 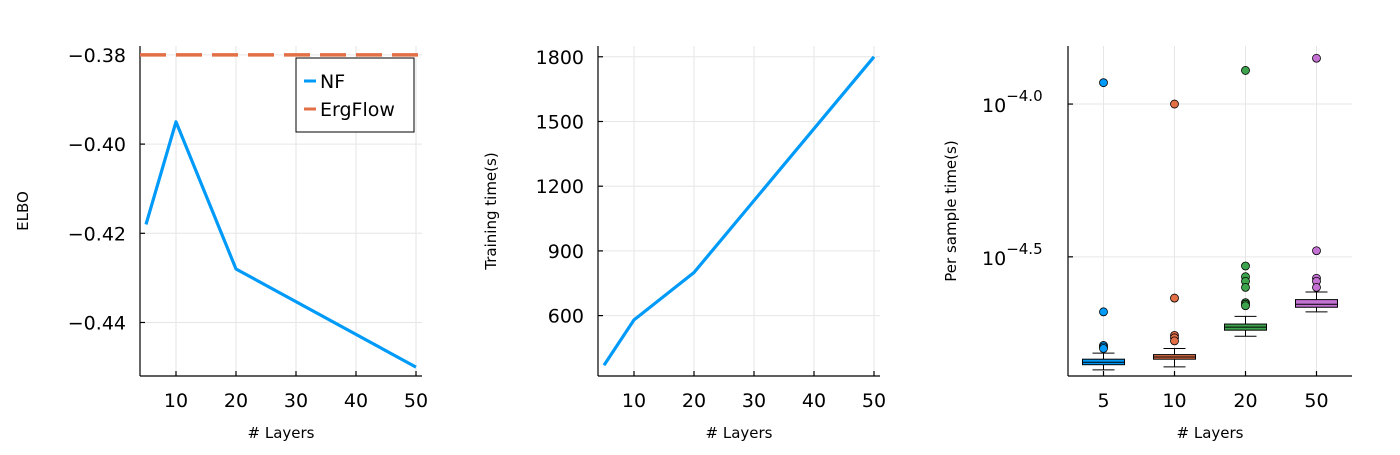 I want to click on y-tick-label: 1500, so click(x=560, y=122).